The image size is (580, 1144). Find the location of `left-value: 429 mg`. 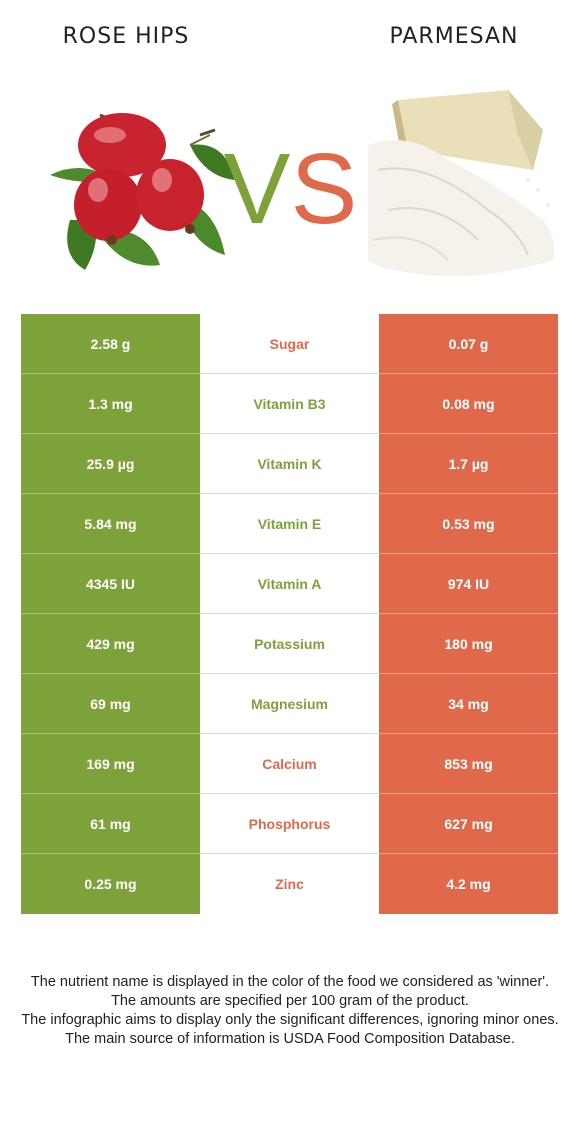

left-value: 429 mg is located at coordinates (110, 644).